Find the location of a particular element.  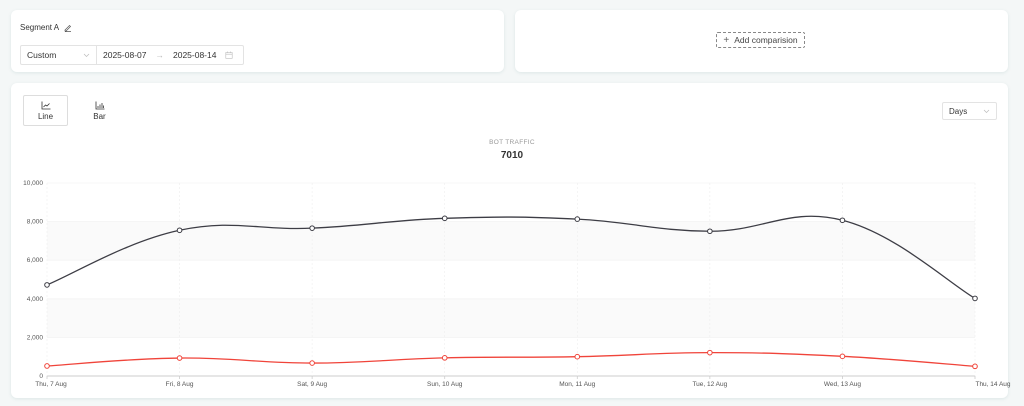

chart-title: BOT TRAFFIC is located at coordinates (512, 142).